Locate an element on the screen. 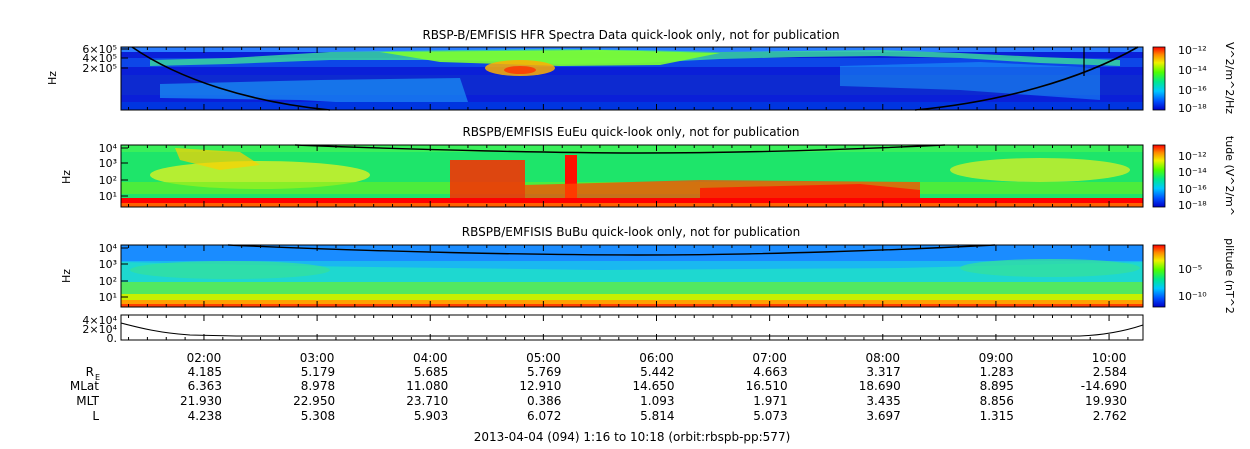 The width and height of the screenshot is (1250, 449). ephem-value: 3.317 is located at coordinates (883, 372).